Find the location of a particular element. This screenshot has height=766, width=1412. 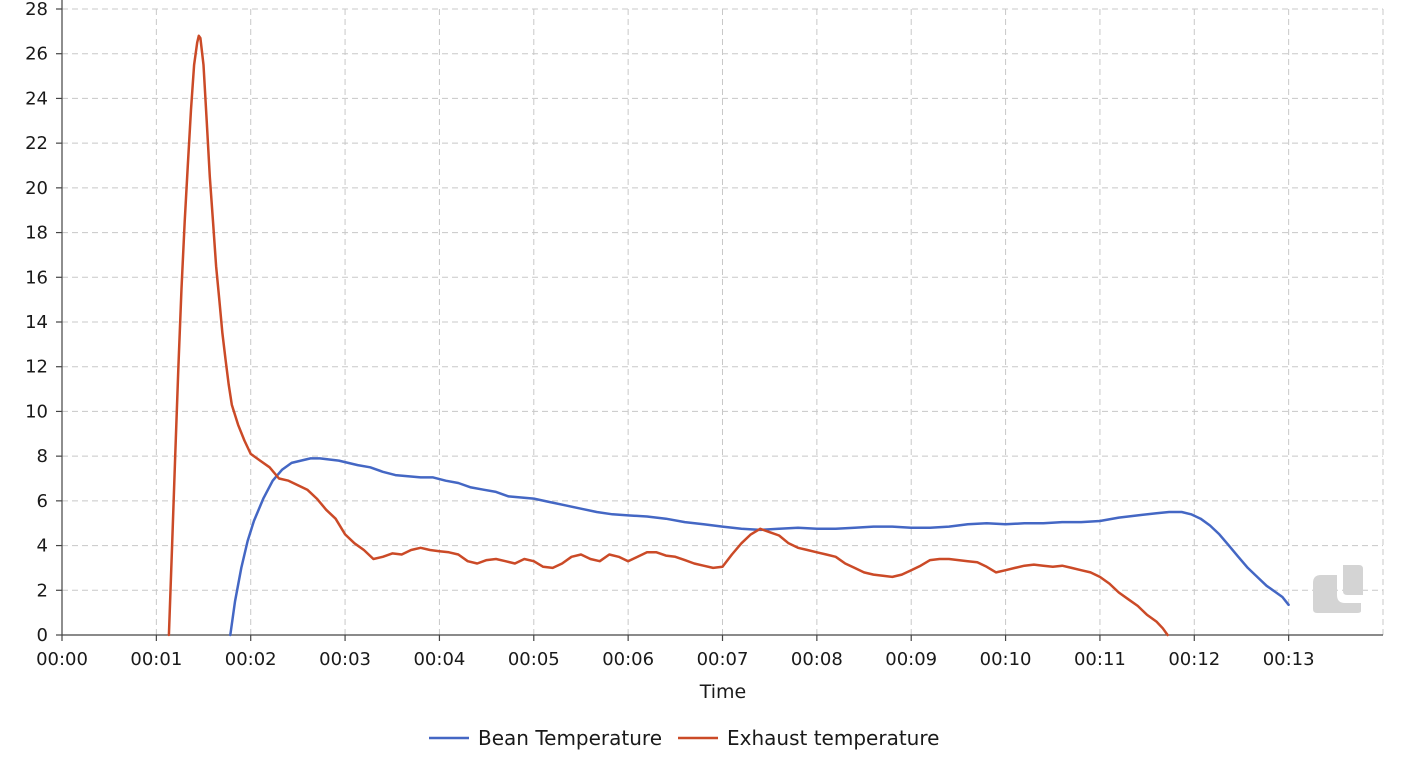

y-tick-label: 4 is located at coordinates (42, 546).